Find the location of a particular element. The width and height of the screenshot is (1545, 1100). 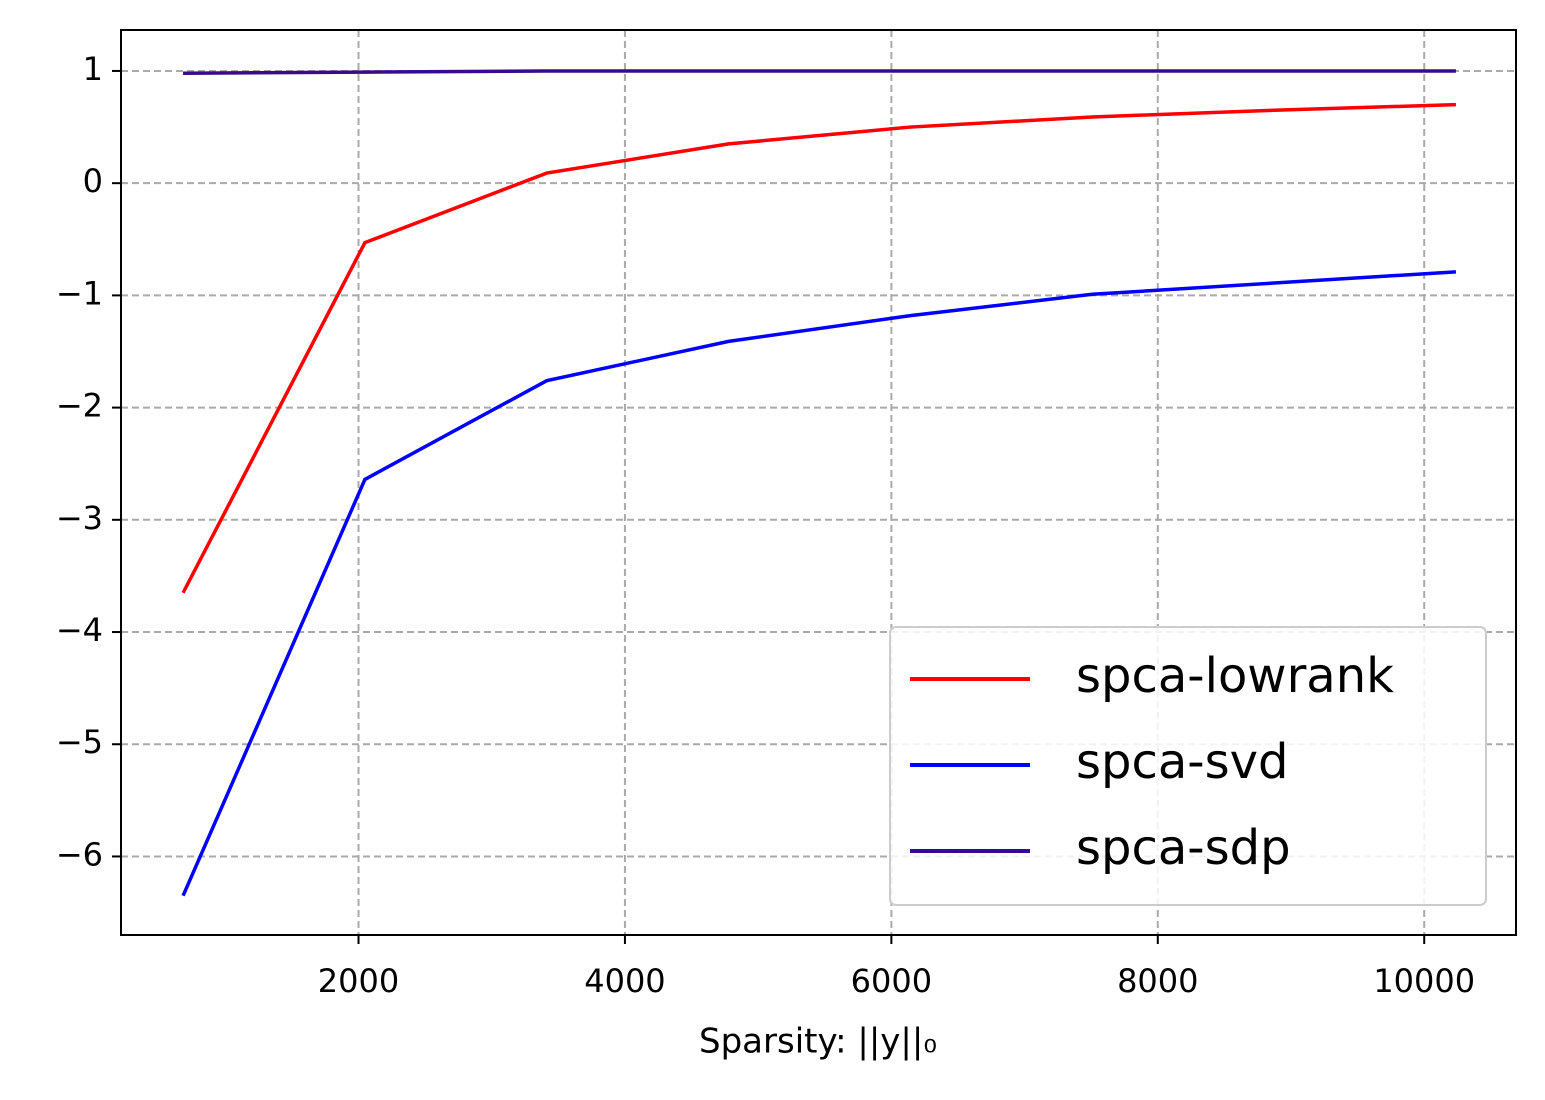

legend-label: spca-lowrank is located at coordinates (1235, 676).